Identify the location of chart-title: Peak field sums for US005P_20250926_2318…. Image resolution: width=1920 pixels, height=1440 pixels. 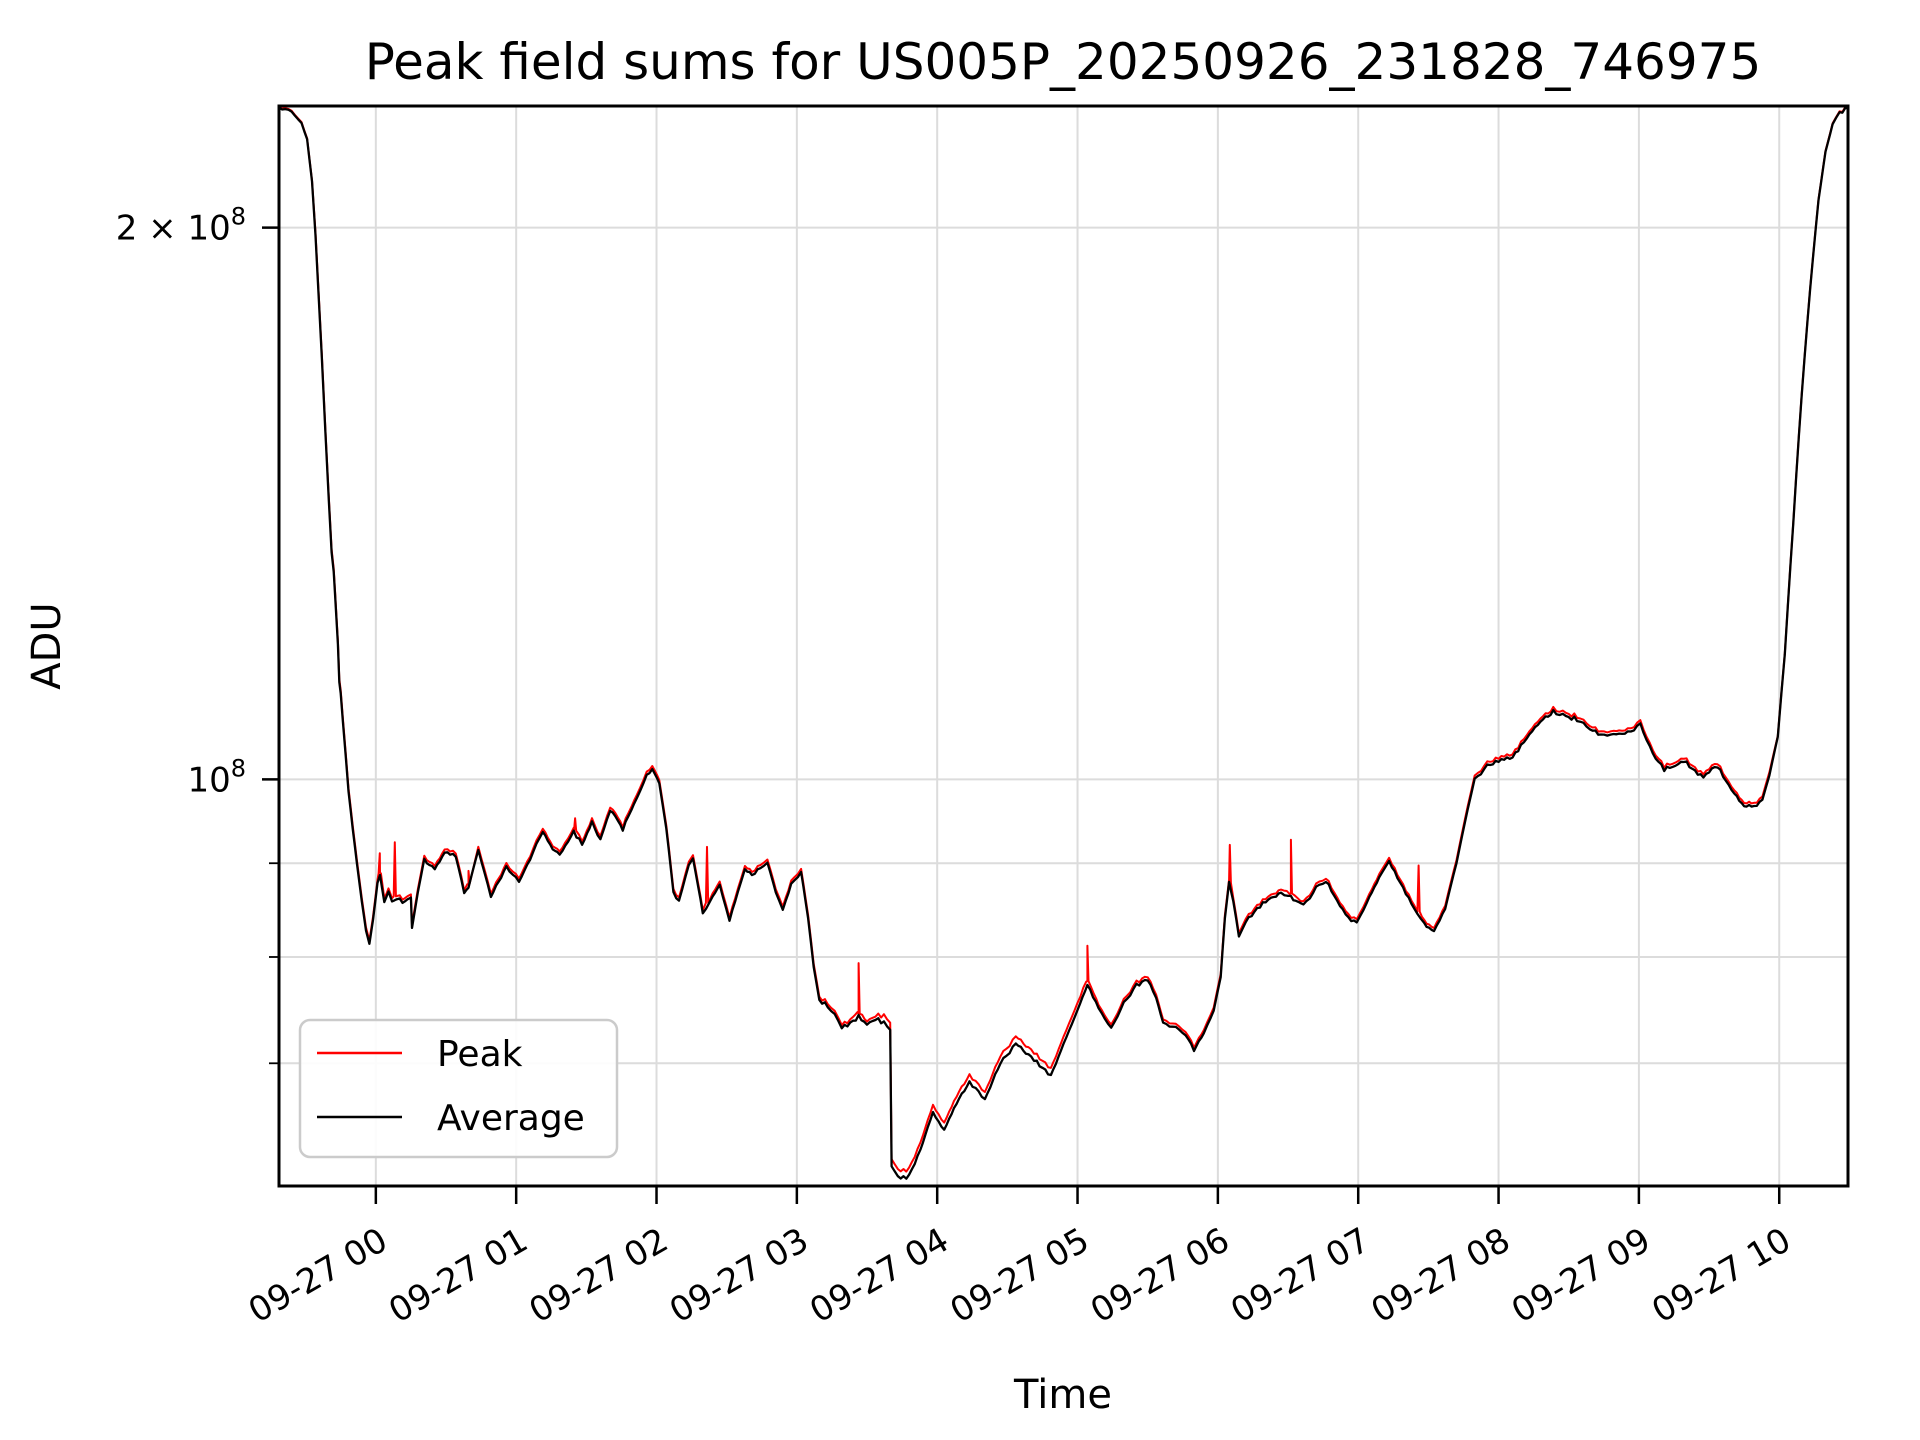
(1063, 62).